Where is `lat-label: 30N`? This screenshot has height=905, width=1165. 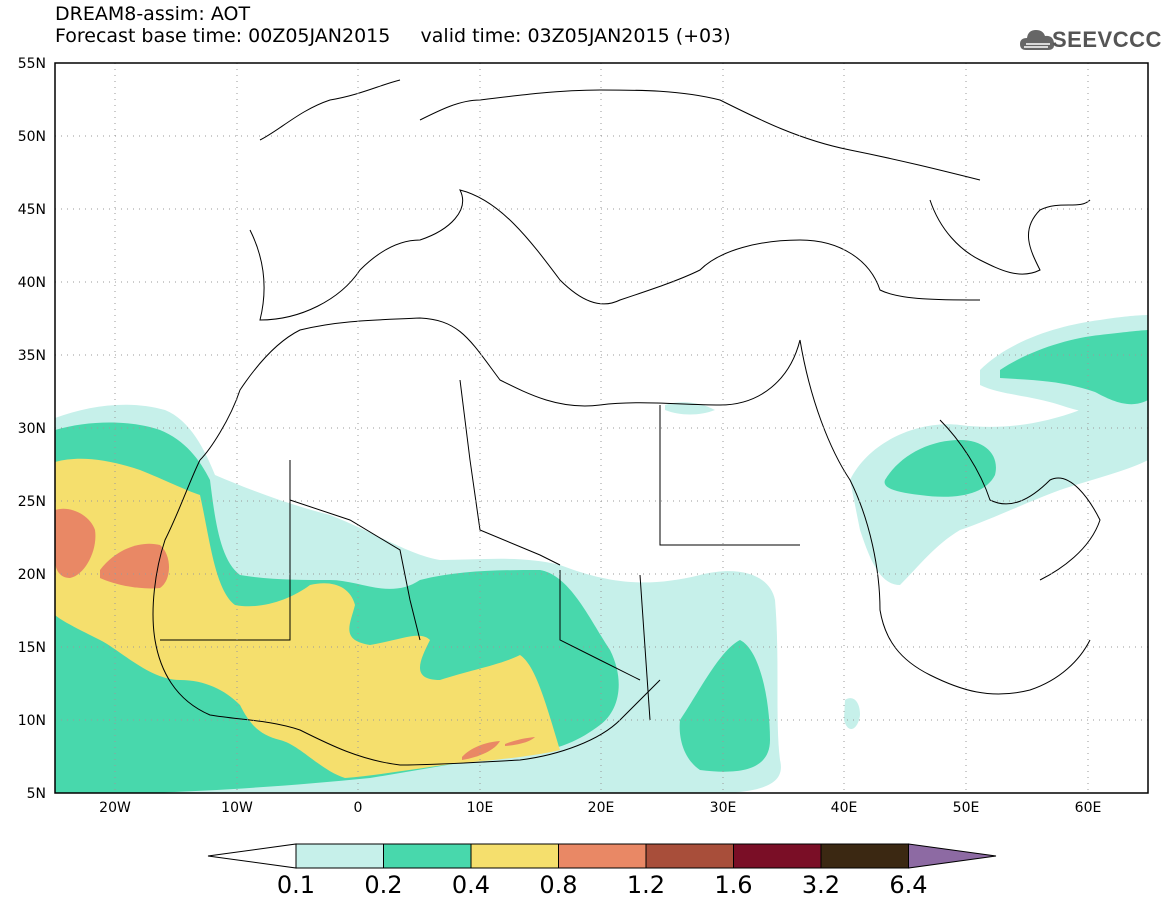 lat-label: 30N is located at coordinates (32, 429).